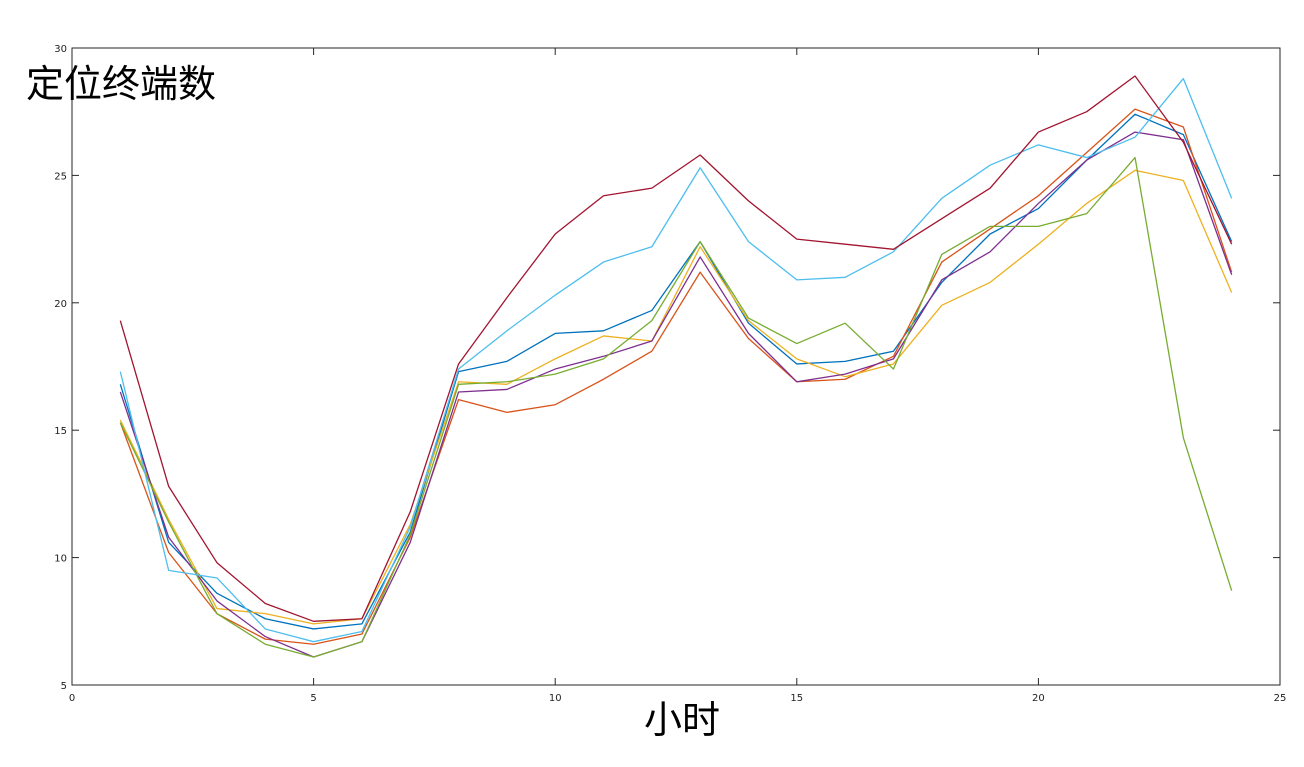  Describe the element at coordinates (796, 698) in the screenshot. I see `x-tick-label: 15` at that location.